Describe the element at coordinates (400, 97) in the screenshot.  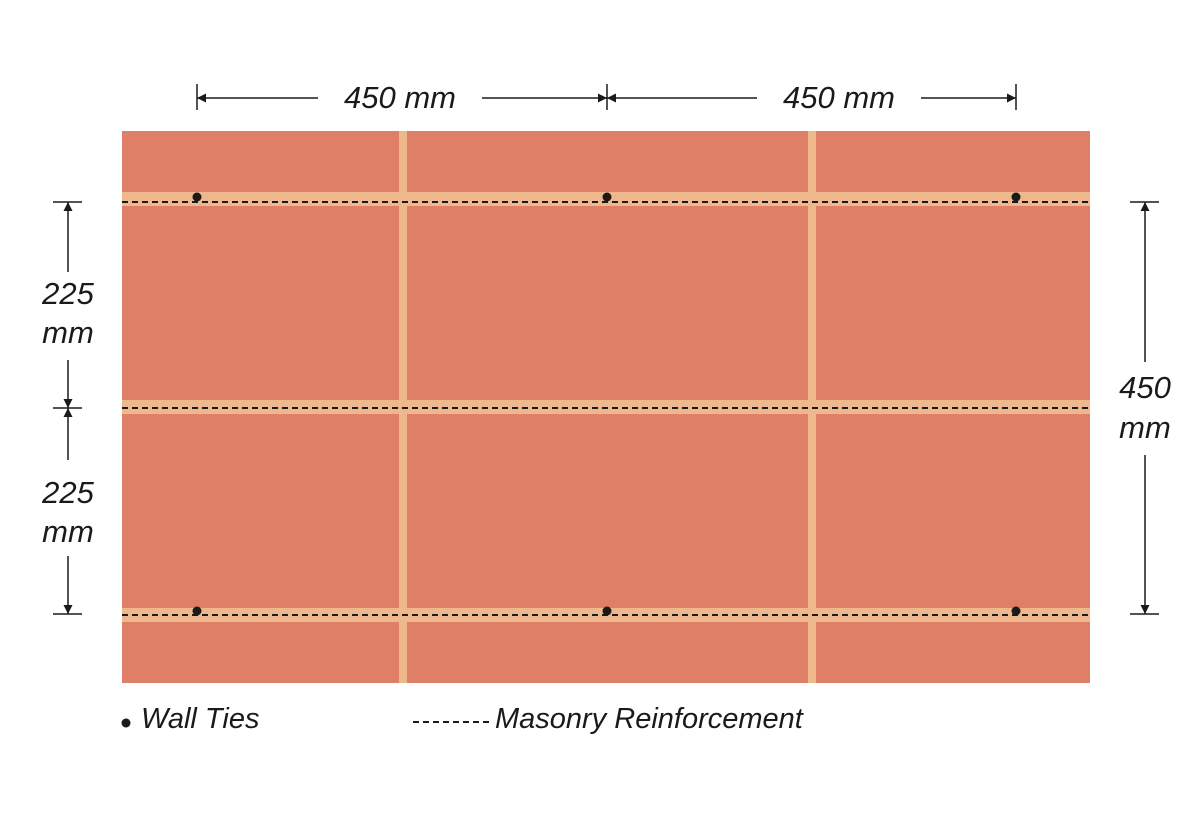
I see `top-left-dimension-label: 450 mm` at that location.